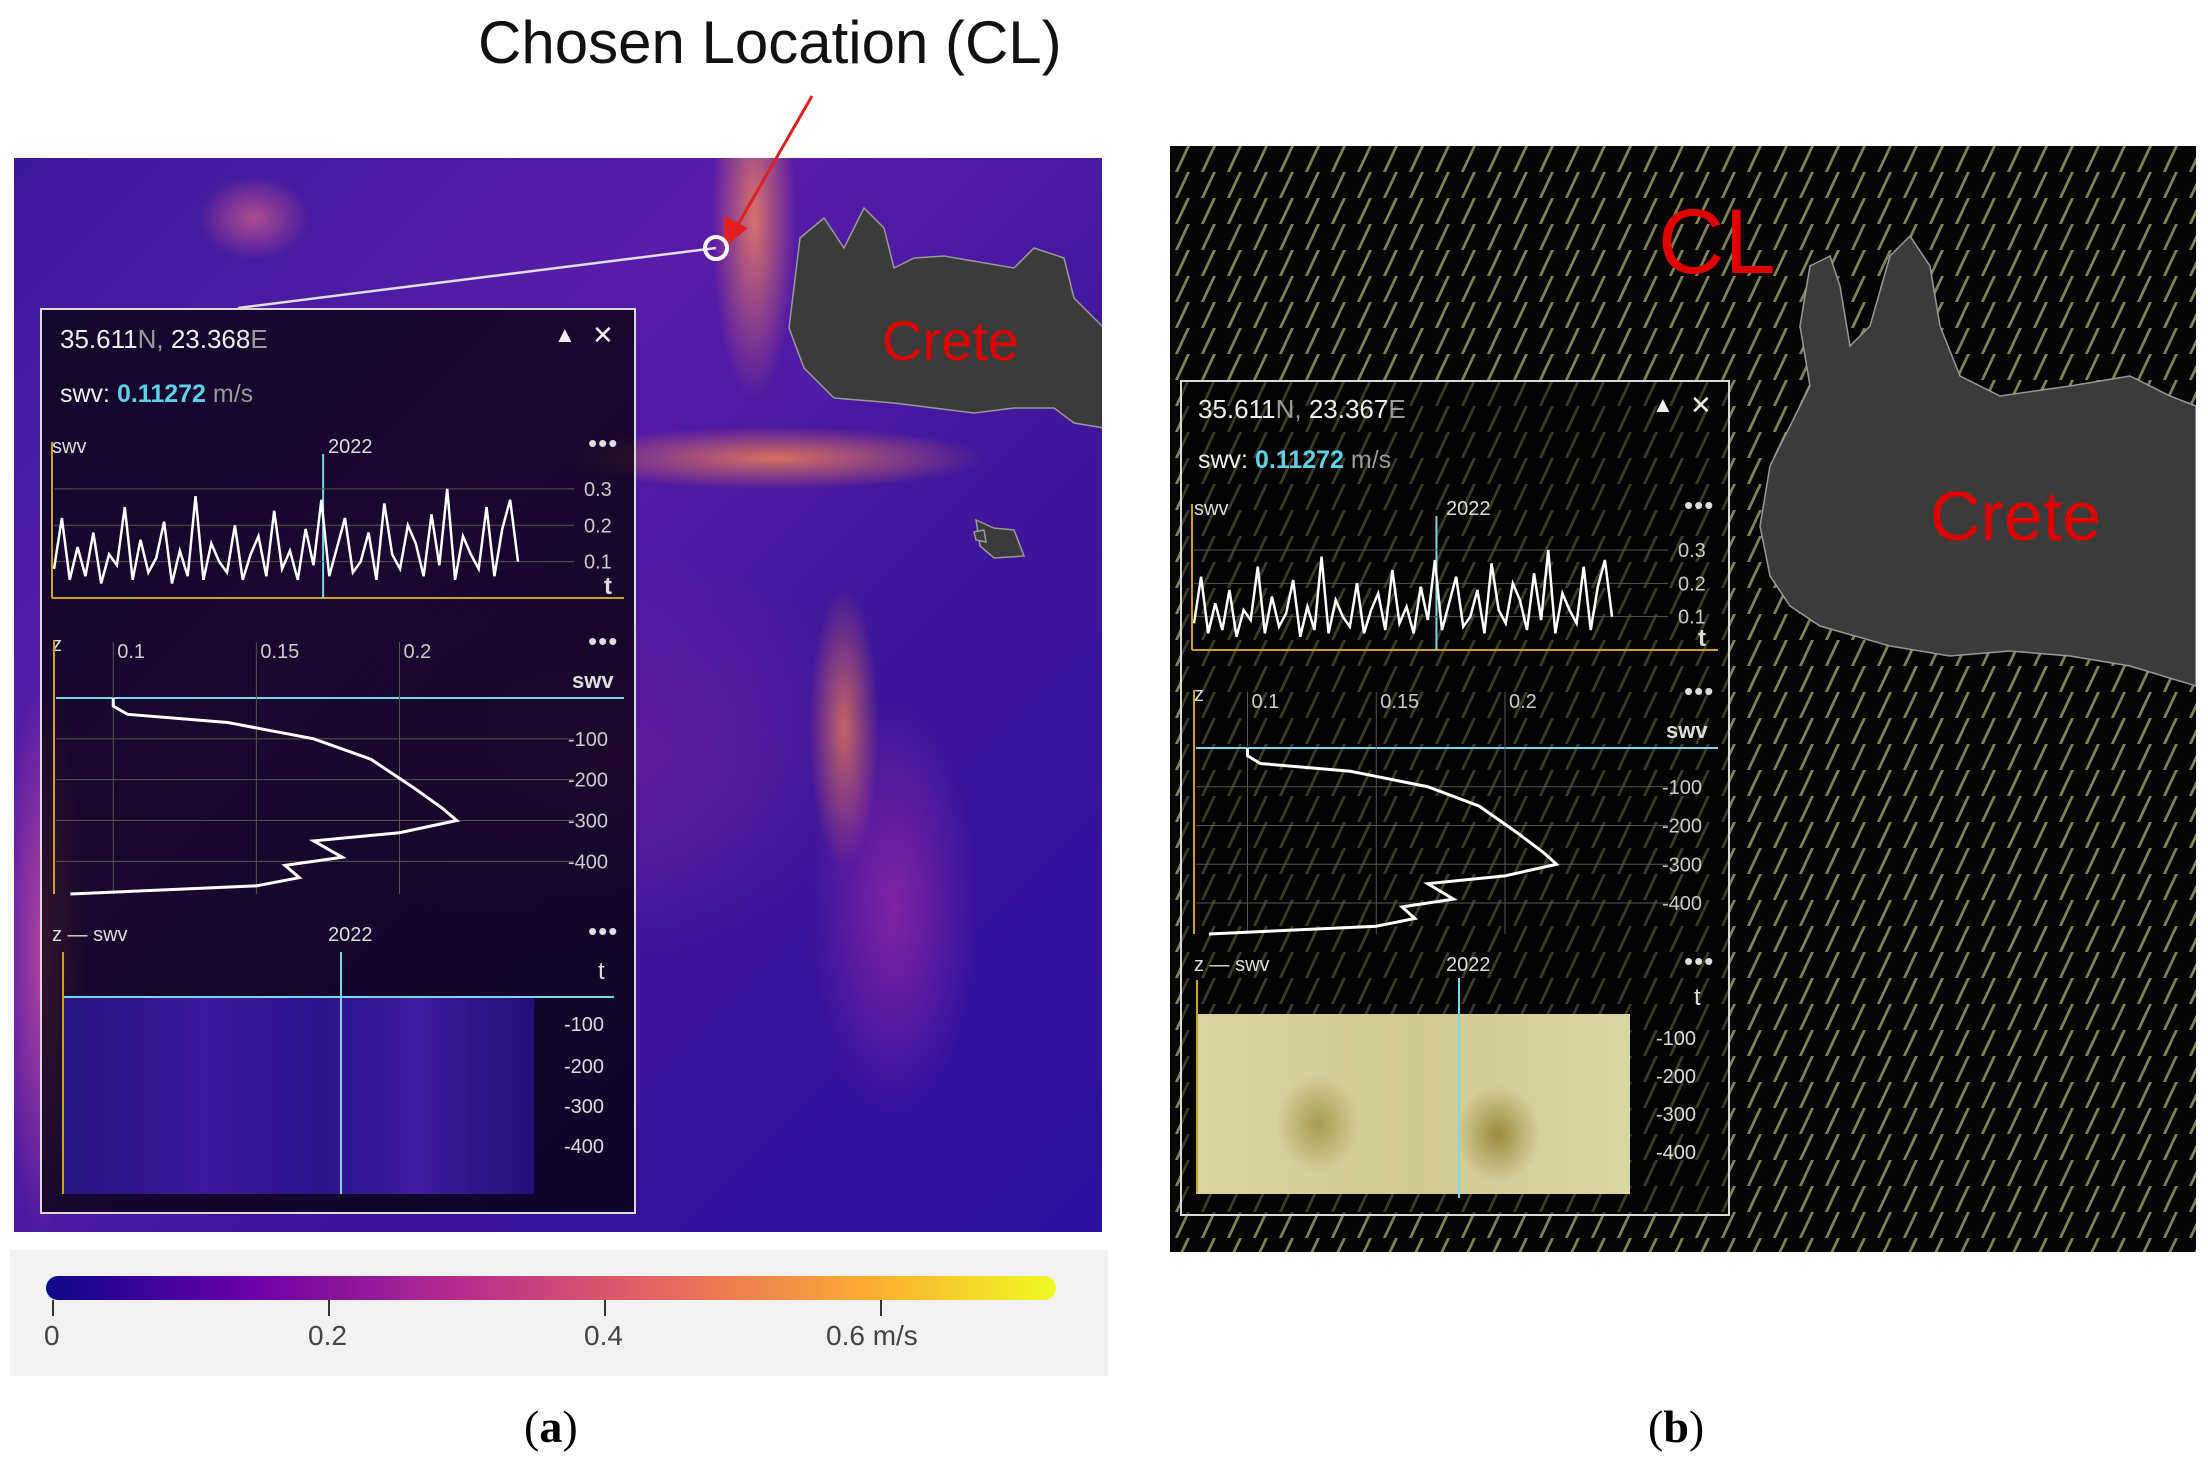 The width and height of the screenshot is (2208, 1464). Describe the element at coordinates (736, 232) in the screenshot. I see `cl-arrow-head` at that location.